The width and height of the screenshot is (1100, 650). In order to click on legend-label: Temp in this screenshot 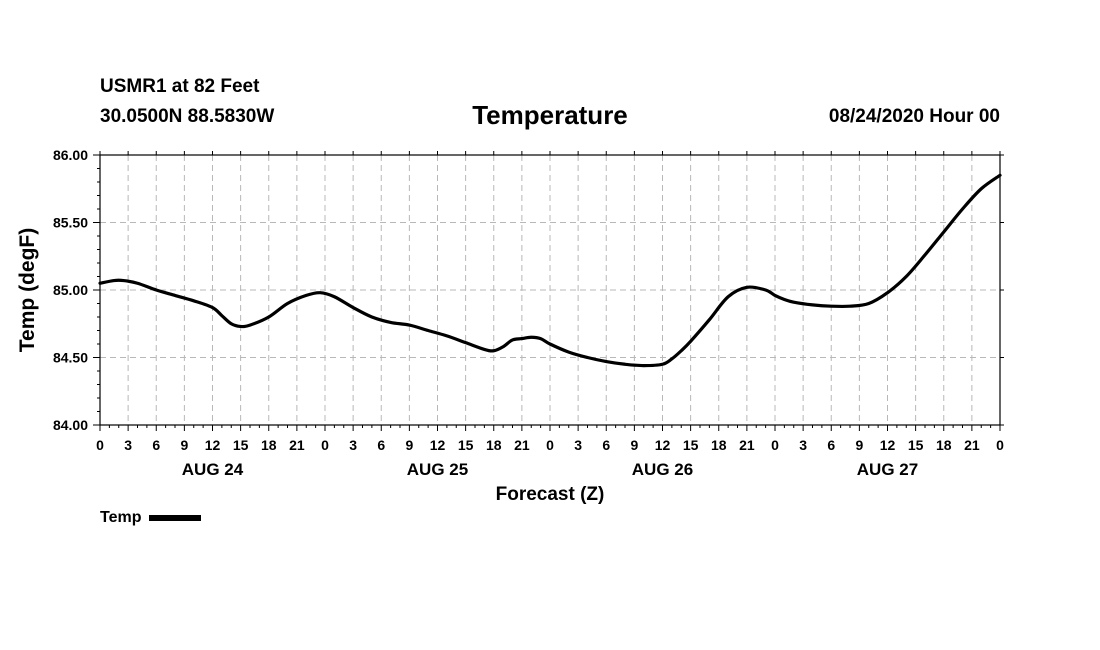, I will do `click(121, 517)`.